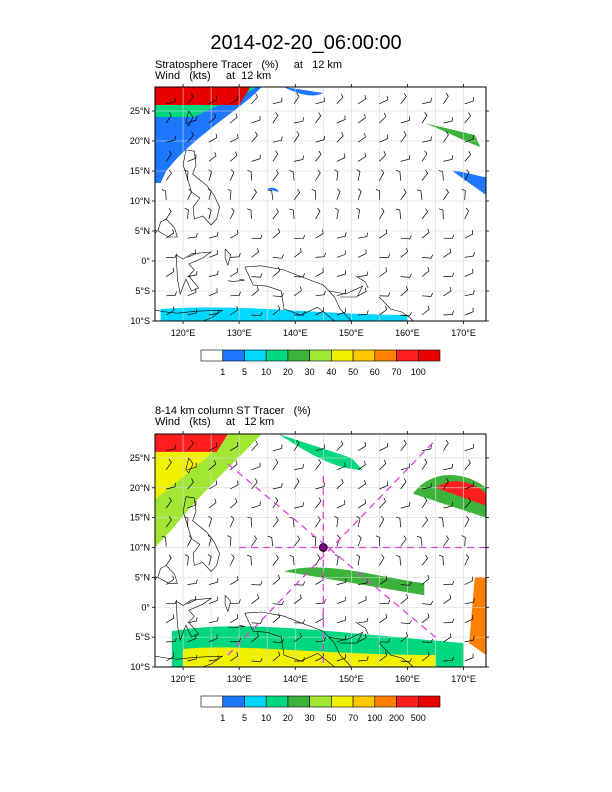 The image size is (612, 792). What do you see at coordinates (396, 718) in the screenshot?
I see `panel2-colorbar-label: 200` at bounding box center [396, 718].